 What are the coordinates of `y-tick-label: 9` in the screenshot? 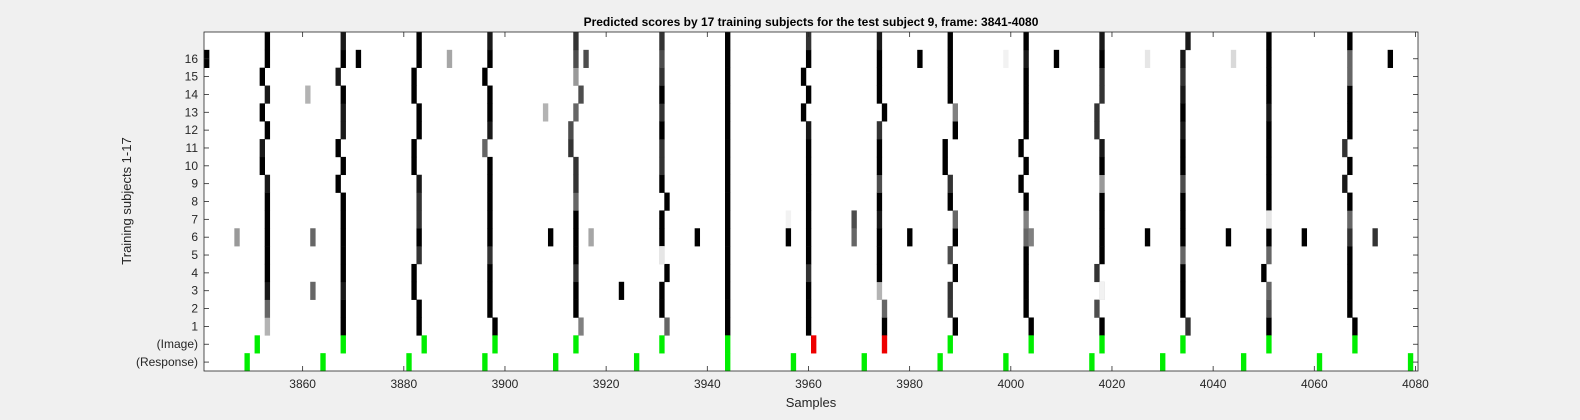 It's located at (194, 184).